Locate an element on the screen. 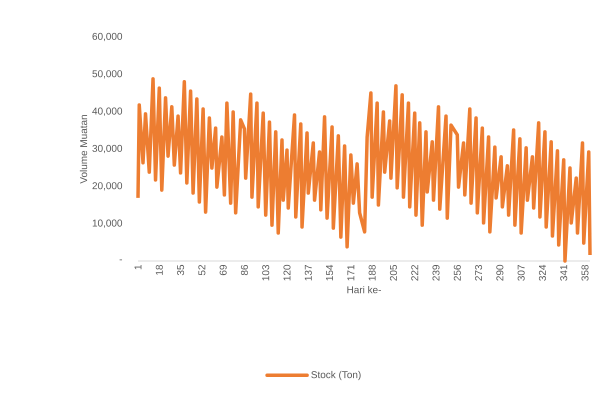  x-tick-label: 341 is located at coordinates (564, 273).